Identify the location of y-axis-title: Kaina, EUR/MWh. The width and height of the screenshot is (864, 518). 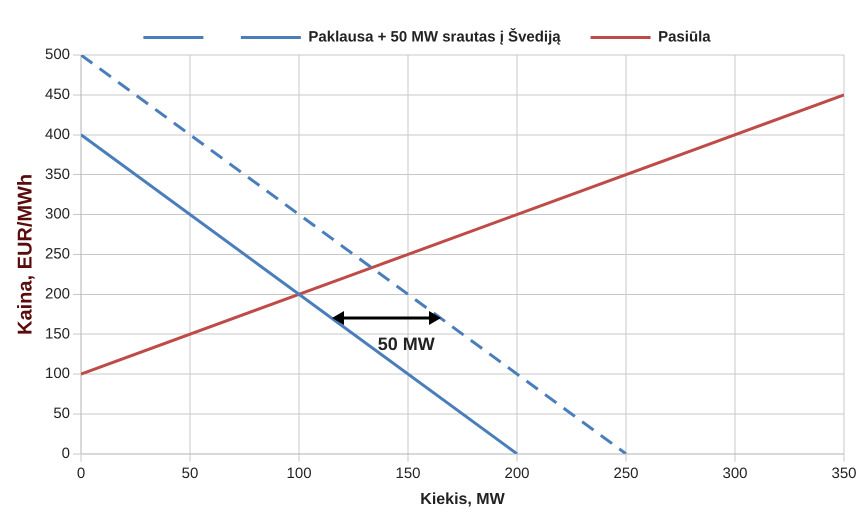
(25, 254).